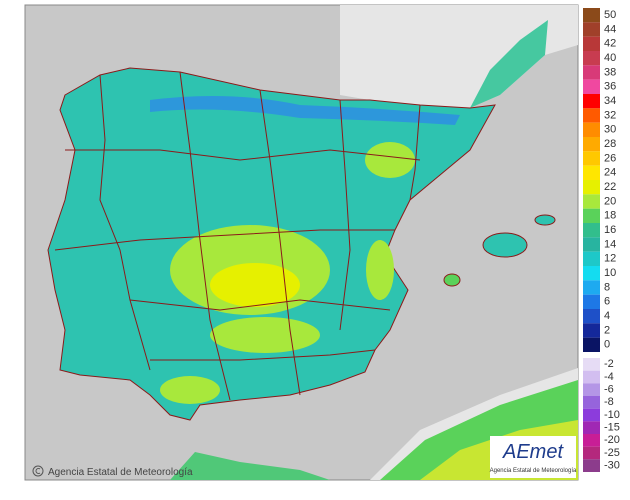  What do you see at coordinates (609, 364) in the screenshot?
I see `legend-label: -2` at bounding box center [609, 364].